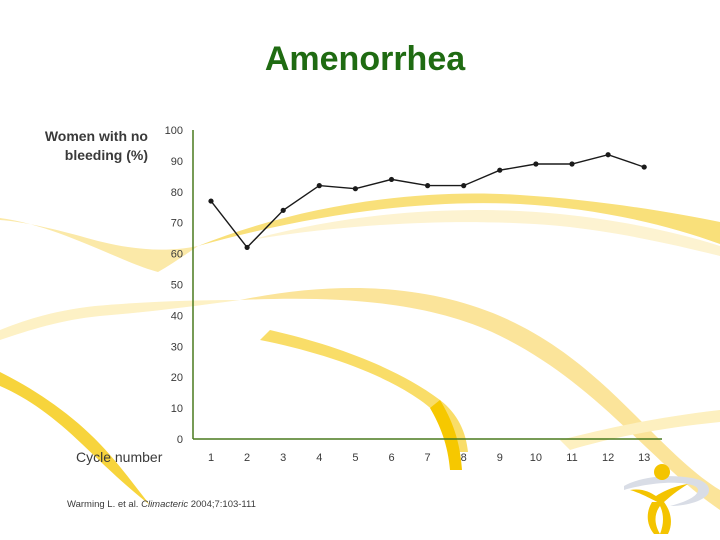  I want to click on series-line, so click(427, 201).